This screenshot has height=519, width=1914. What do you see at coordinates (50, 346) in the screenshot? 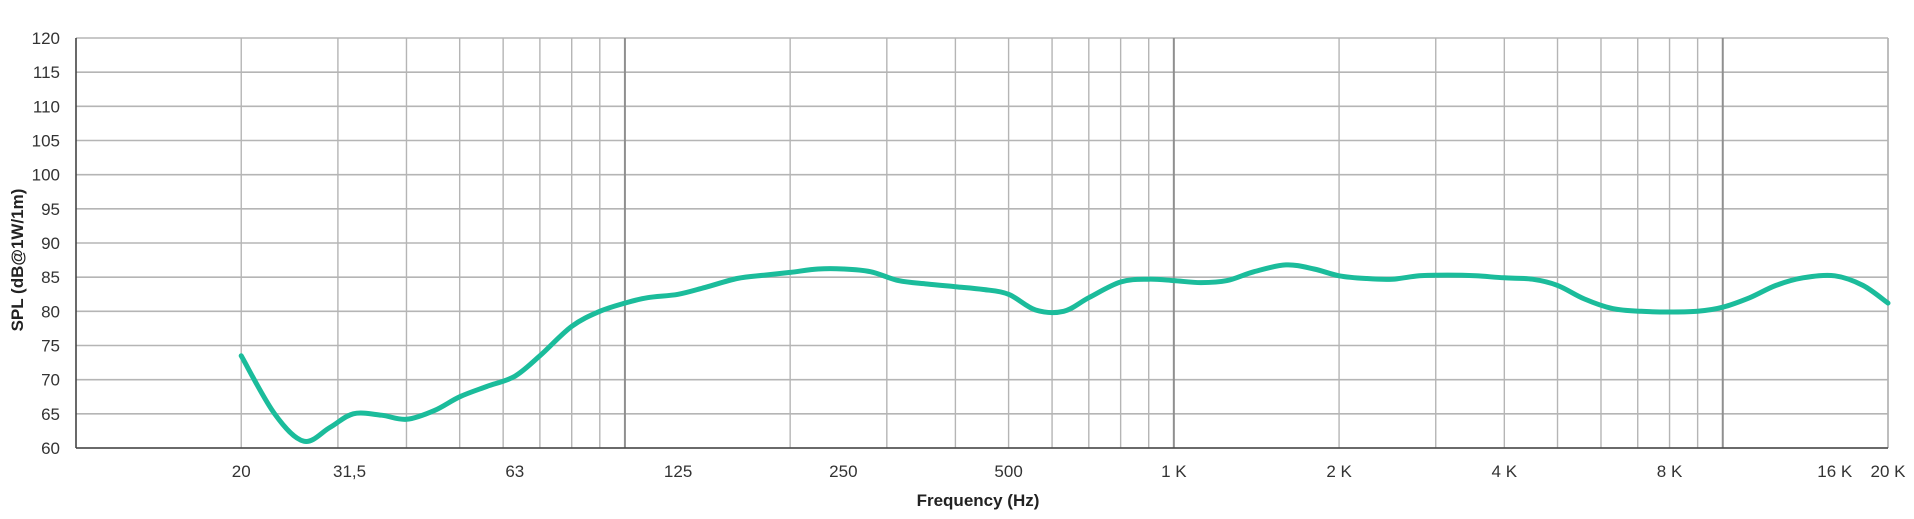
I see `y-tick-label: 75` at bounding box center [50, 346].